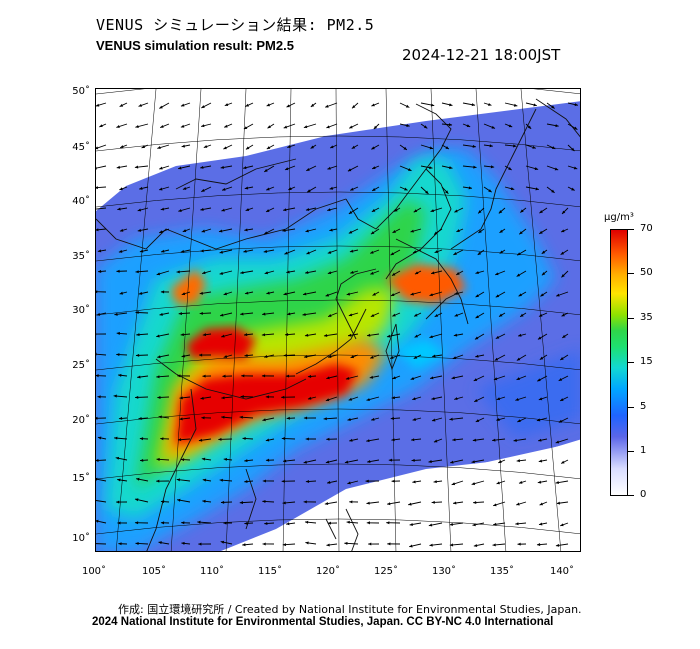 Image resolution: width=700 pixels, height=649 pixels. What do you see at coordinates (643, 406) in the screenshot?
I see `colorbar-label-5: 5` at bounding box center [643, 406].